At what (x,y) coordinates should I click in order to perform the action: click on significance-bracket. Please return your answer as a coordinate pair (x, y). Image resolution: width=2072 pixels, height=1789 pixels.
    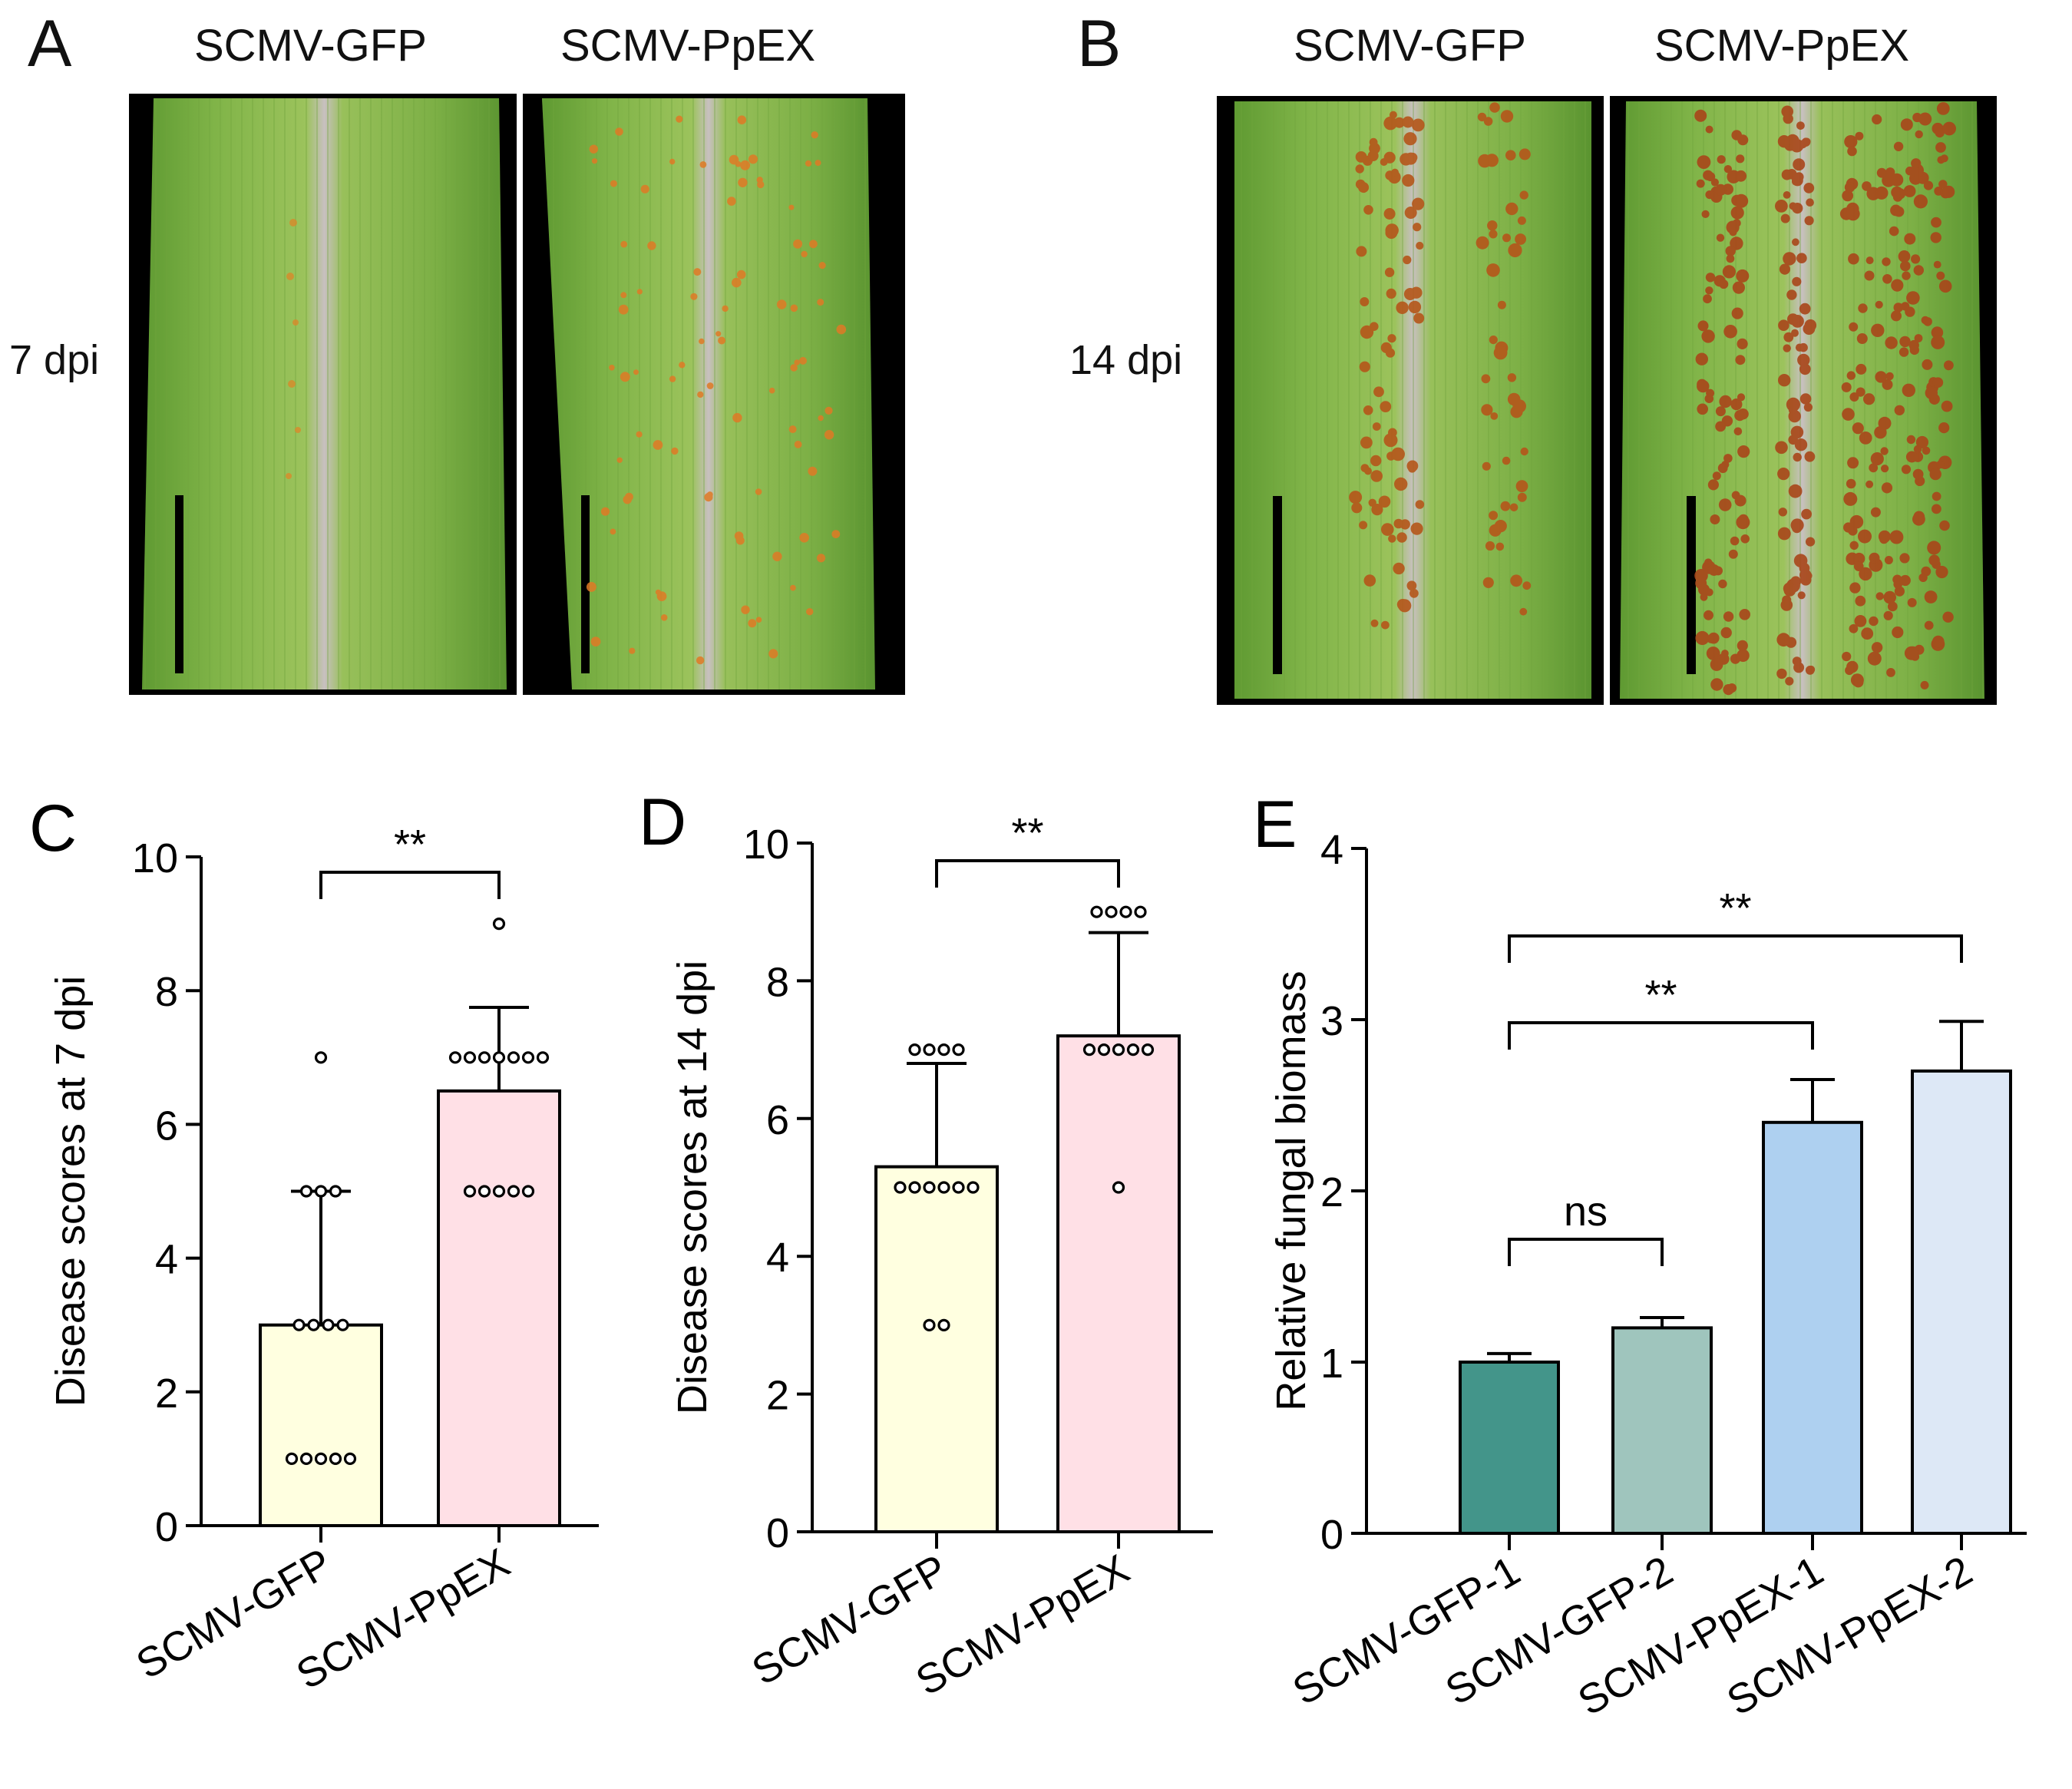
    Looking at the image, I should click on (1586, 1252).